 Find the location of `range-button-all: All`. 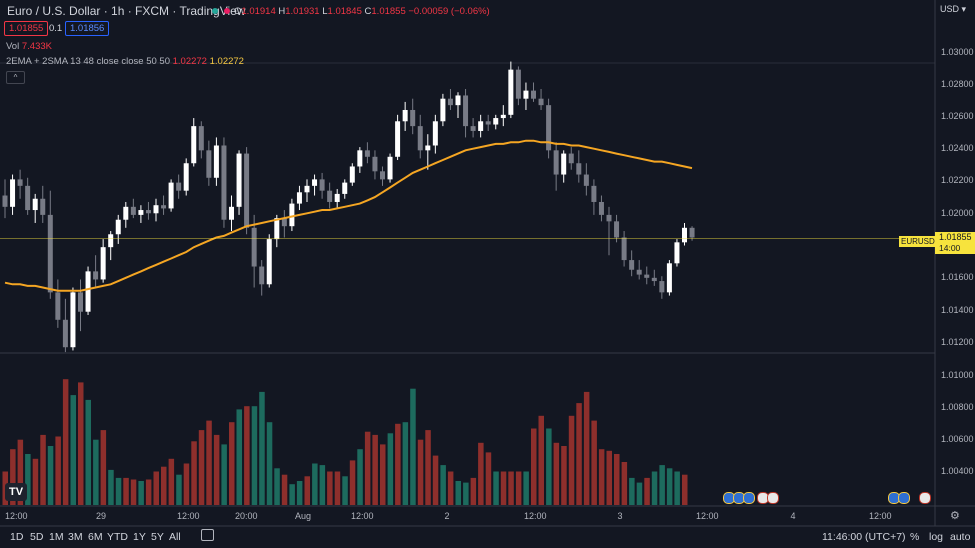

range-button-all: All is located at coordinates (175, 537).